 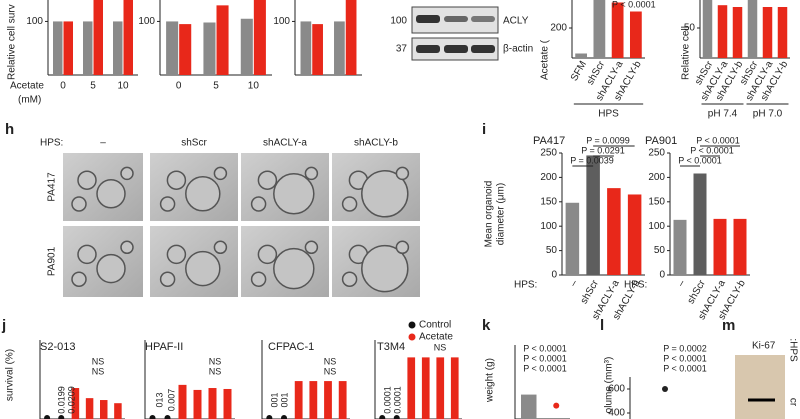 I want to click on group-label: HPS, so click(x=608, y=114).